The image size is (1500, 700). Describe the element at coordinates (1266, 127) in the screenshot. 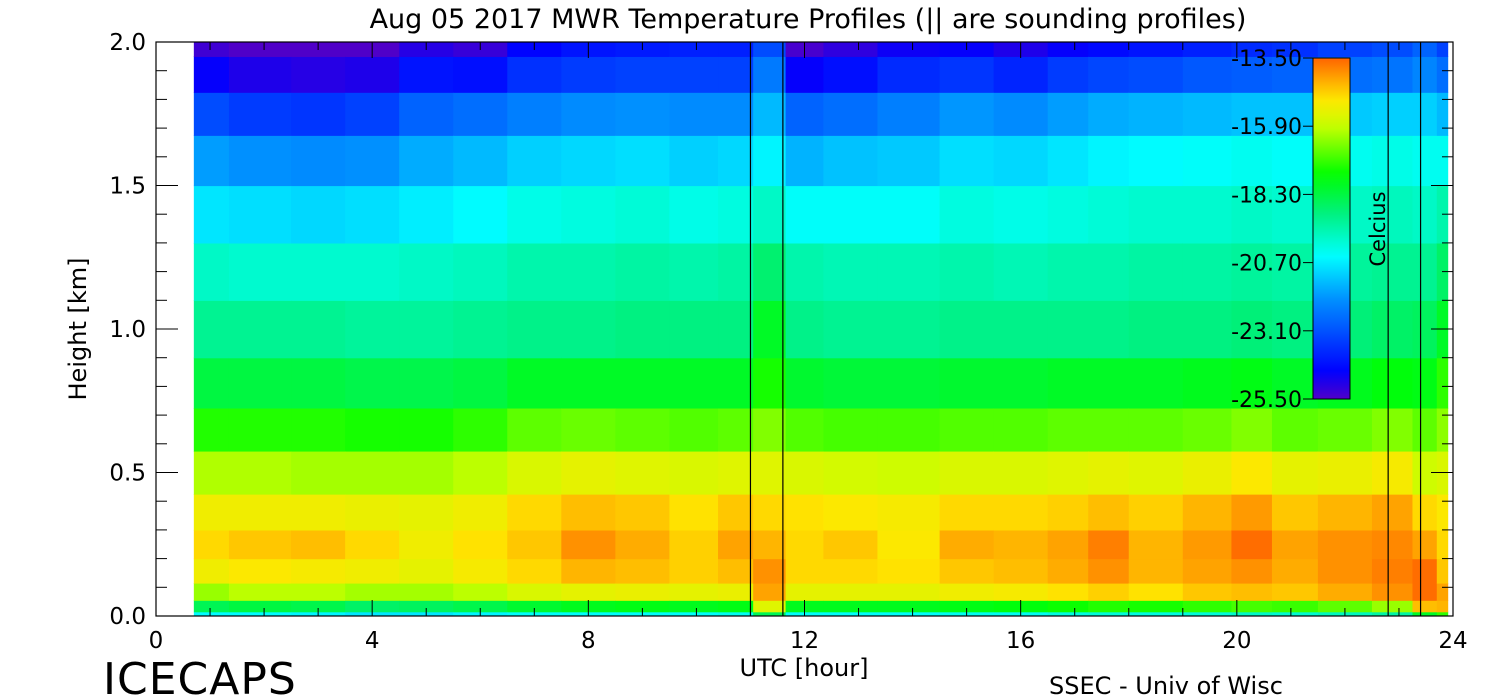

I see `colorbar-tick-label: -15.90` at that location.